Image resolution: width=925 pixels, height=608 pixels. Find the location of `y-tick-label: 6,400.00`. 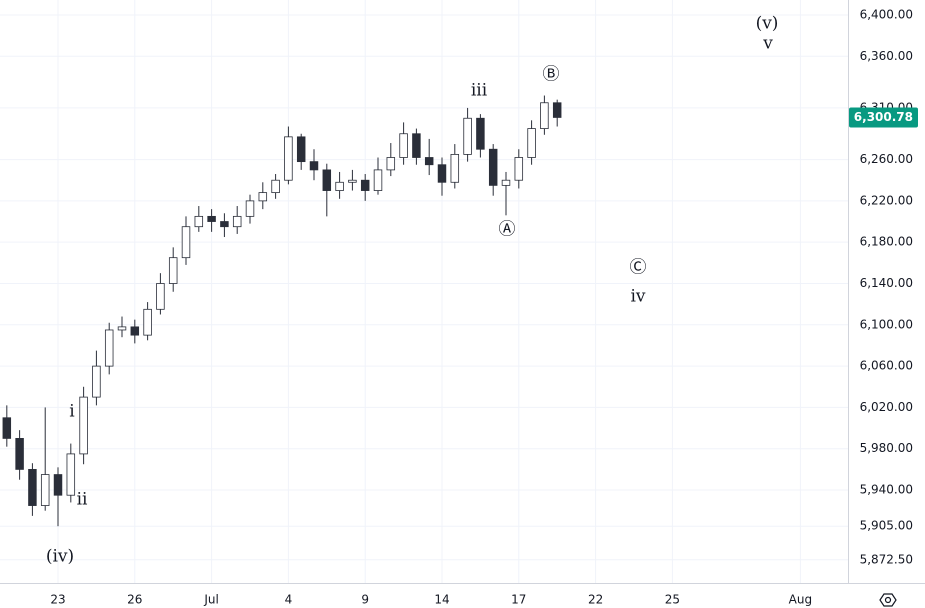

y-tick-label: 6,400.00 is located at coordinates (886, 14).